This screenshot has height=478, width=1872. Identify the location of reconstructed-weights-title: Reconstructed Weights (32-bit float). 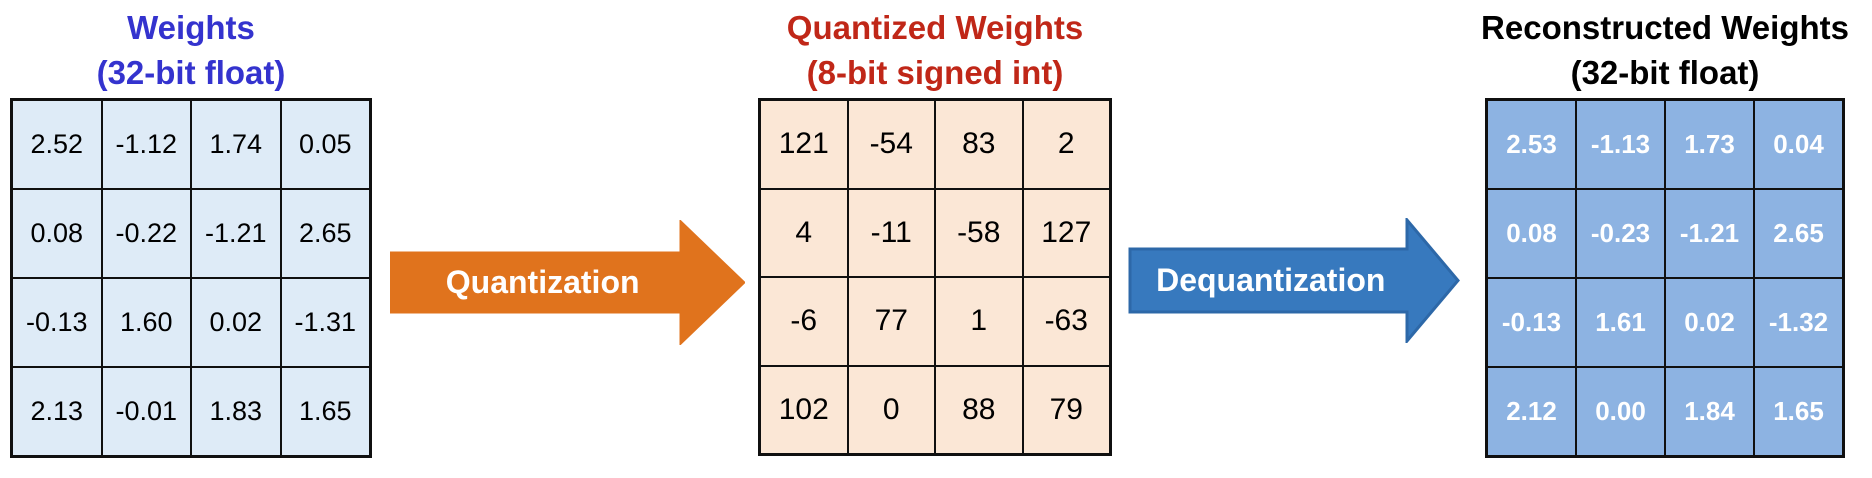
(1665, 51).